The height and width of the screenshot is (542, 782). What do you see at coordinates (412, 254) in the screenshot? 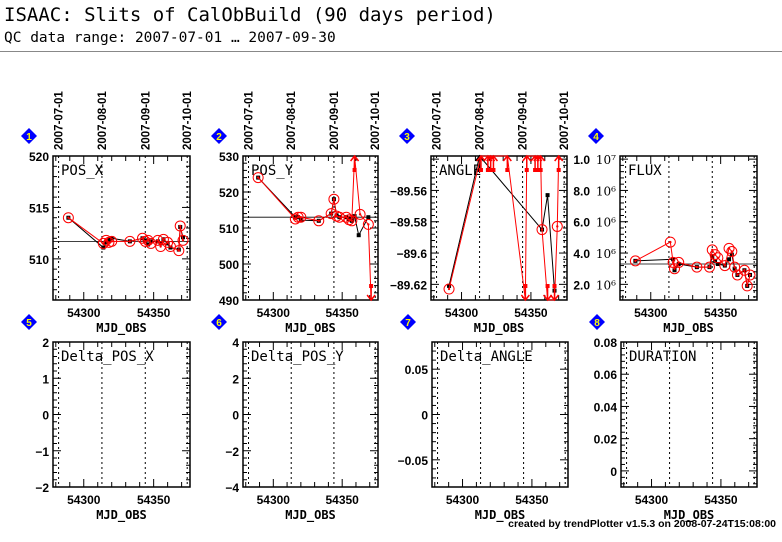
I see `y-tick-label: −89.6` at bounding box center [412, 254].